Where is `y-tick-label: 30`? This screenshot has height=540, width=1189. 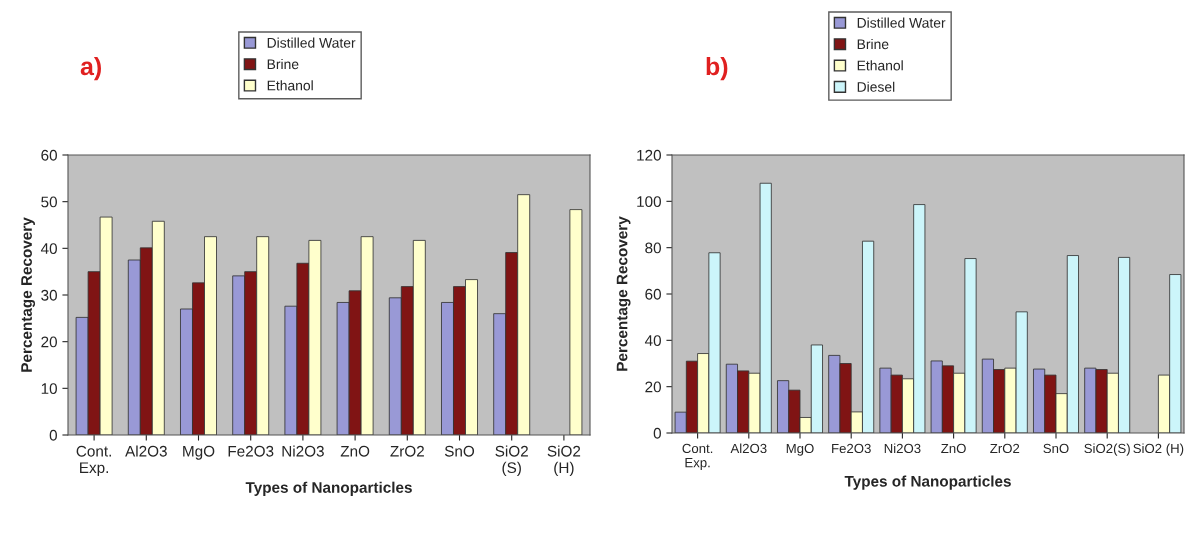 y-tick-label: 30 is located at coordinates (49, 295).